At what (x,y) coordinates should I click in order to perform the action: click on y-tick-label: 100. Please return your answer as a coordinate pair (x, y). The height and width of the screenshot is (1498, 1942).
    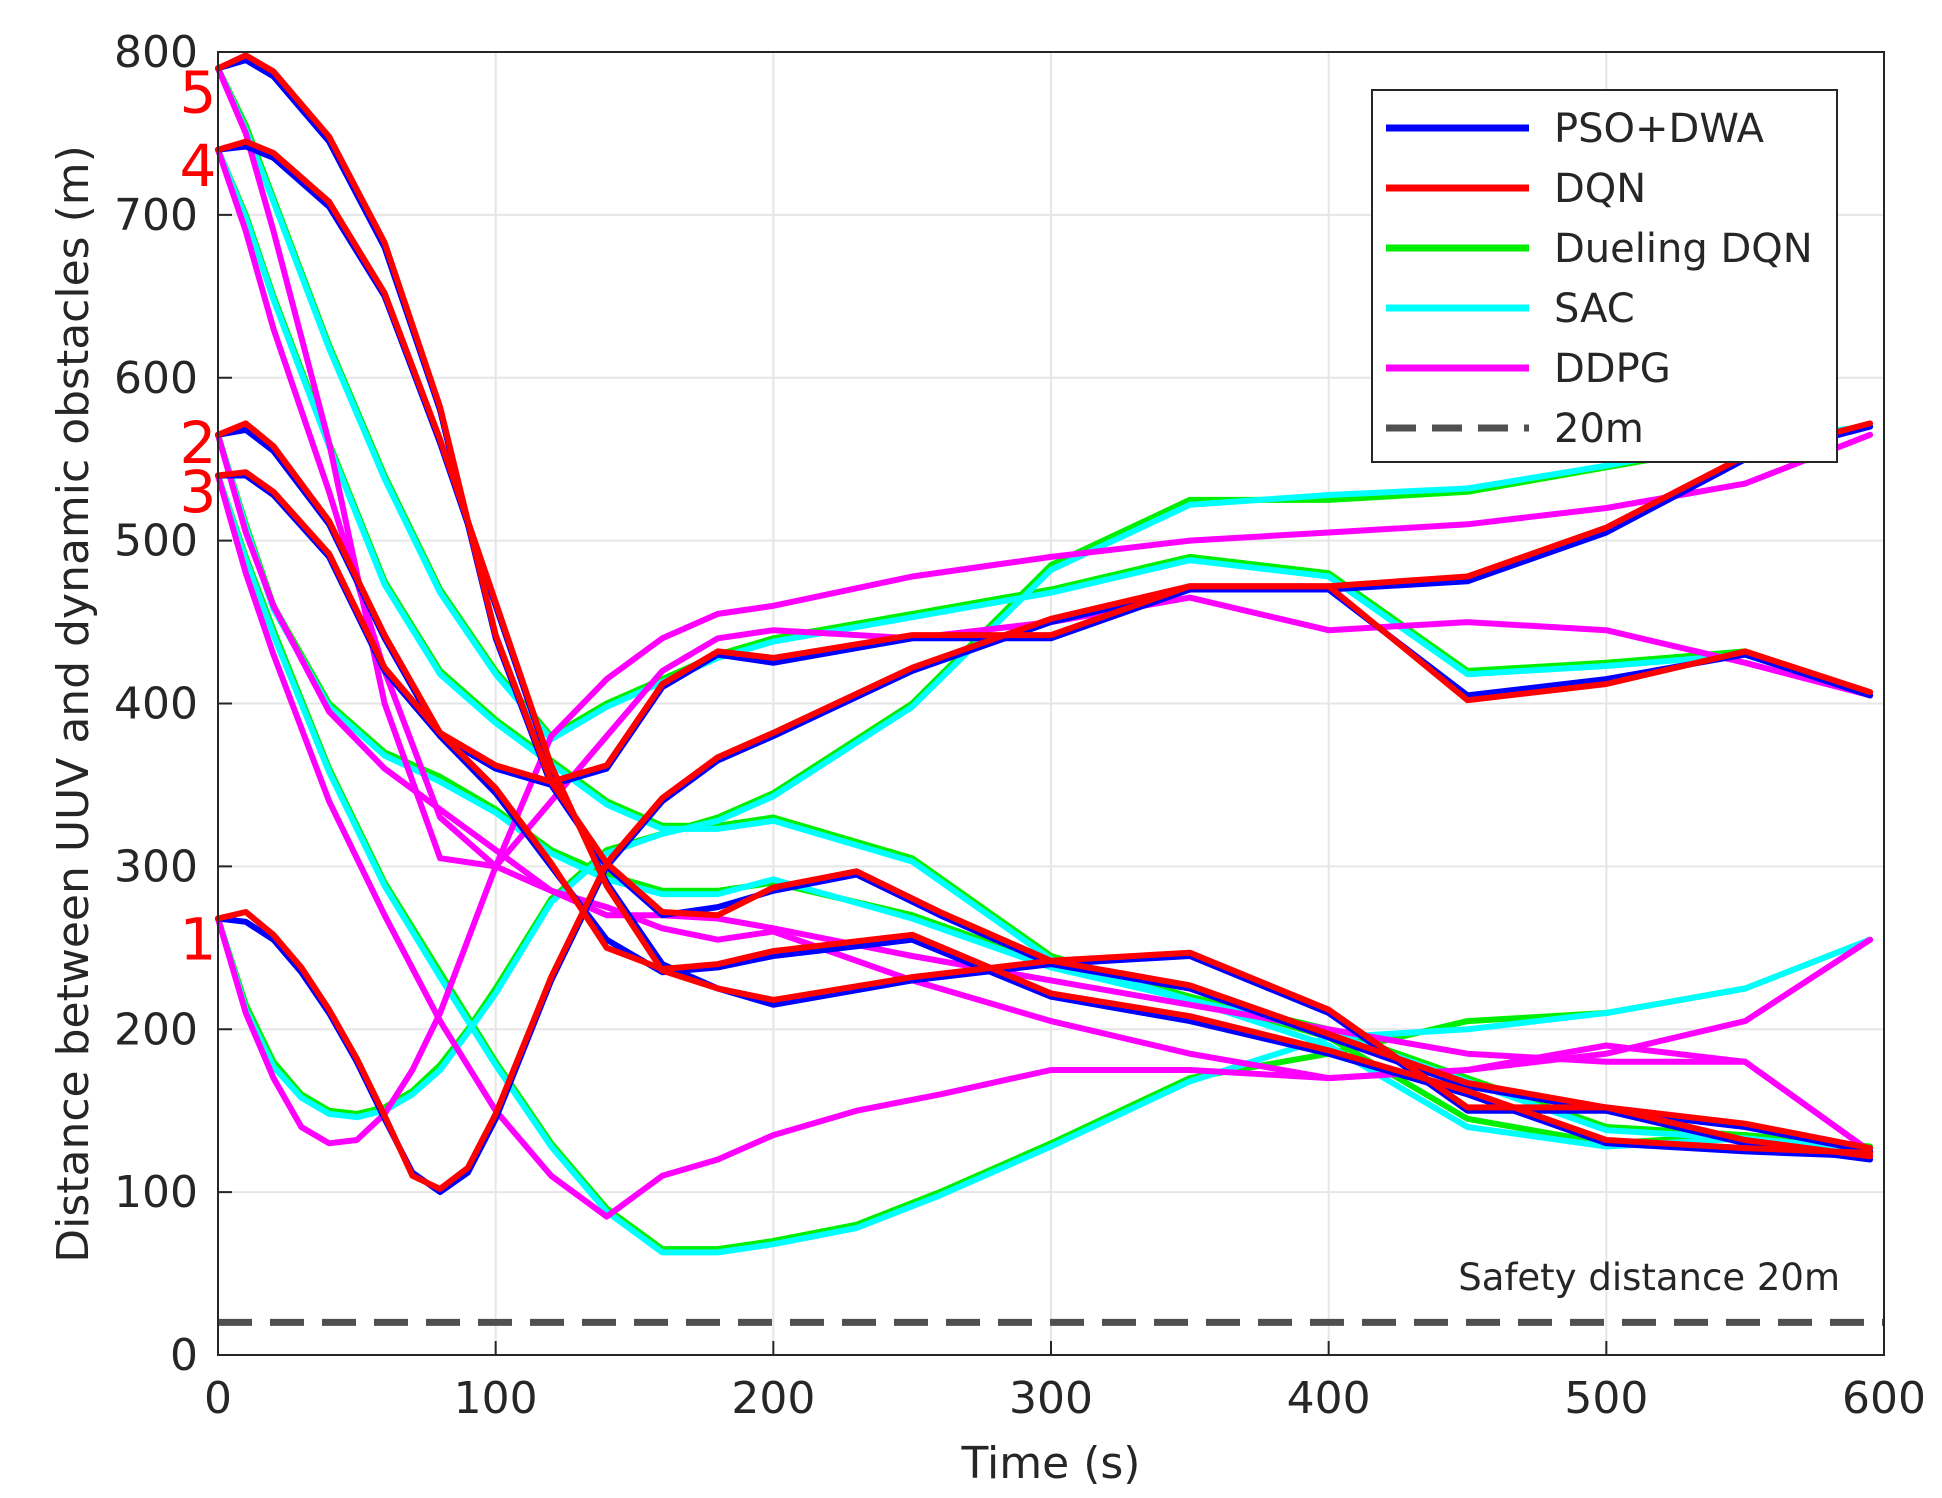
    Looking at the image, I should click on (156, 1192).